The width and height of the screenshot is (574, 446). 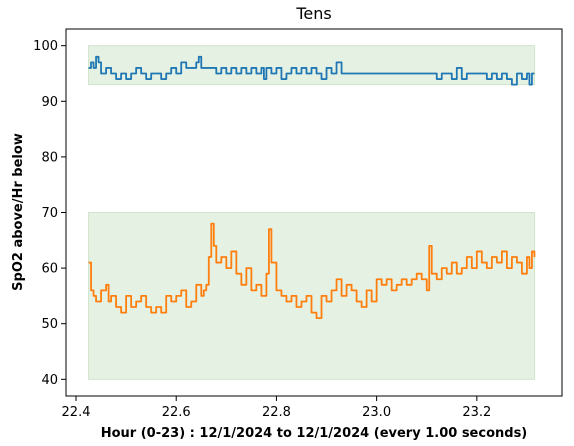 I want to click on y-tick-label: 80, so click(x=49, y=157).